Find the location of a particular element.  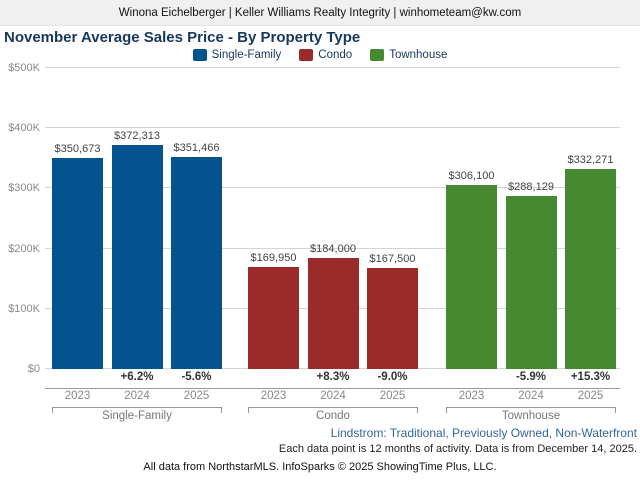

legend-item-single-family: Single-Family is located at coordinates (237, 54).